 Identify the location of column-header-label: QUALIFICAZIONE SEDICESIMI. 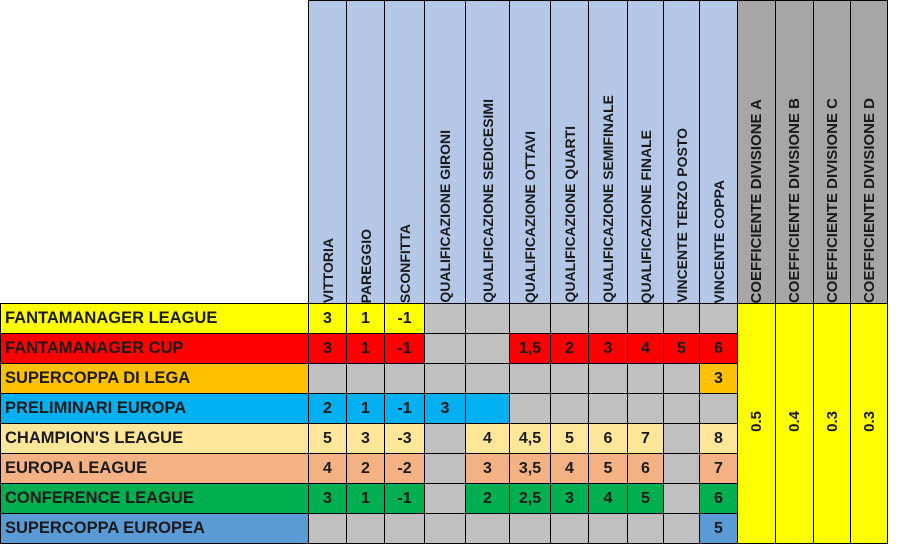
(487, 201).